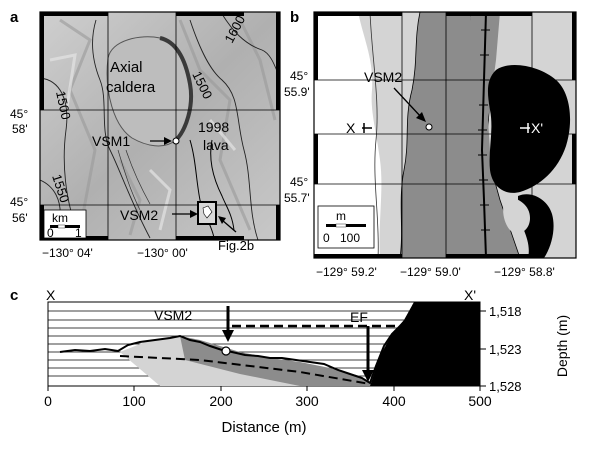 The image size is (600, 450). Describe the element at coordinates (430, 272) in the screenshot. I see `lon-label-b2: −129° 59.0'` at that location.